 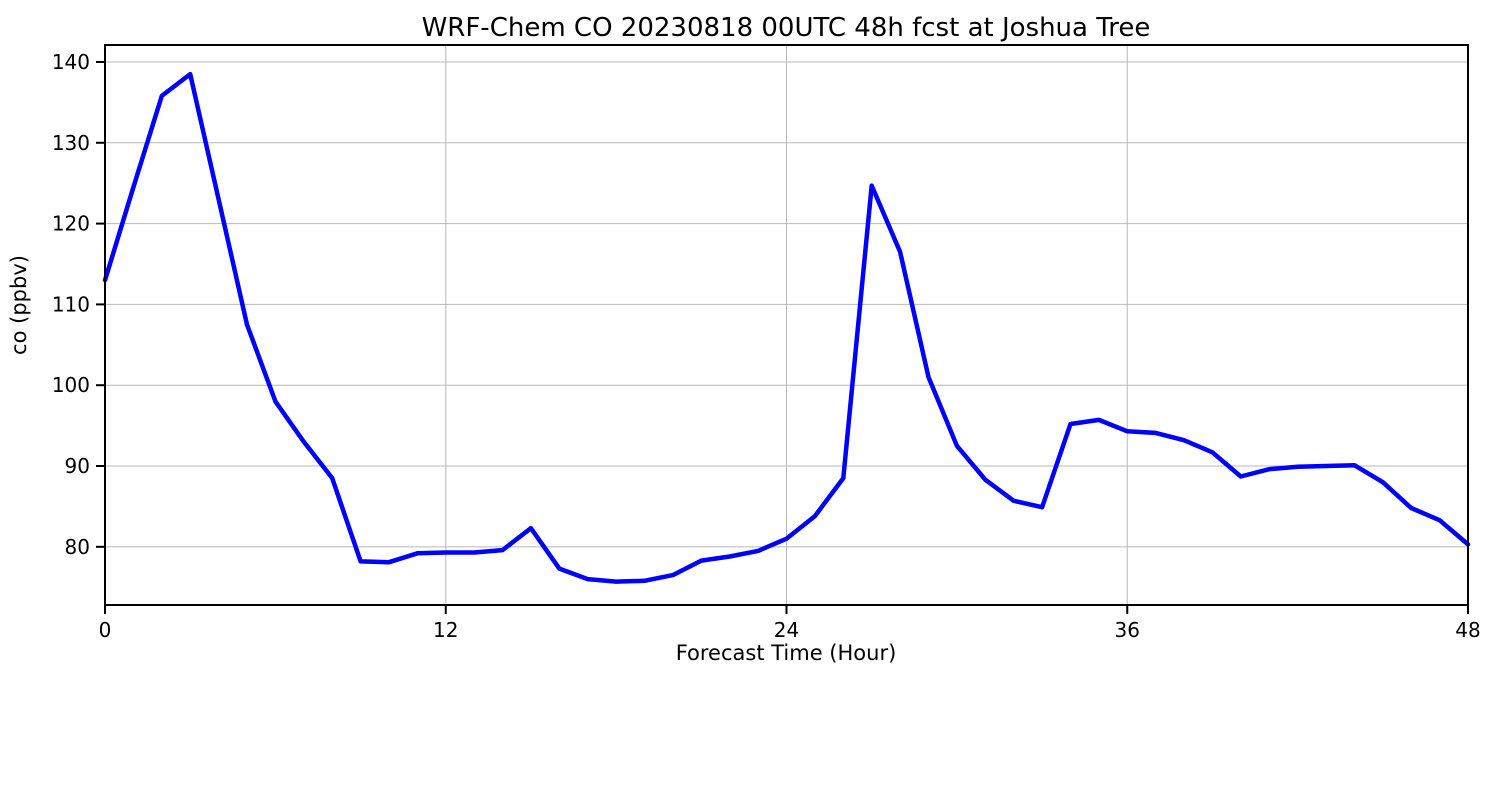 I want to click on x-tick-label: 36, so click(x=1127, y=630).